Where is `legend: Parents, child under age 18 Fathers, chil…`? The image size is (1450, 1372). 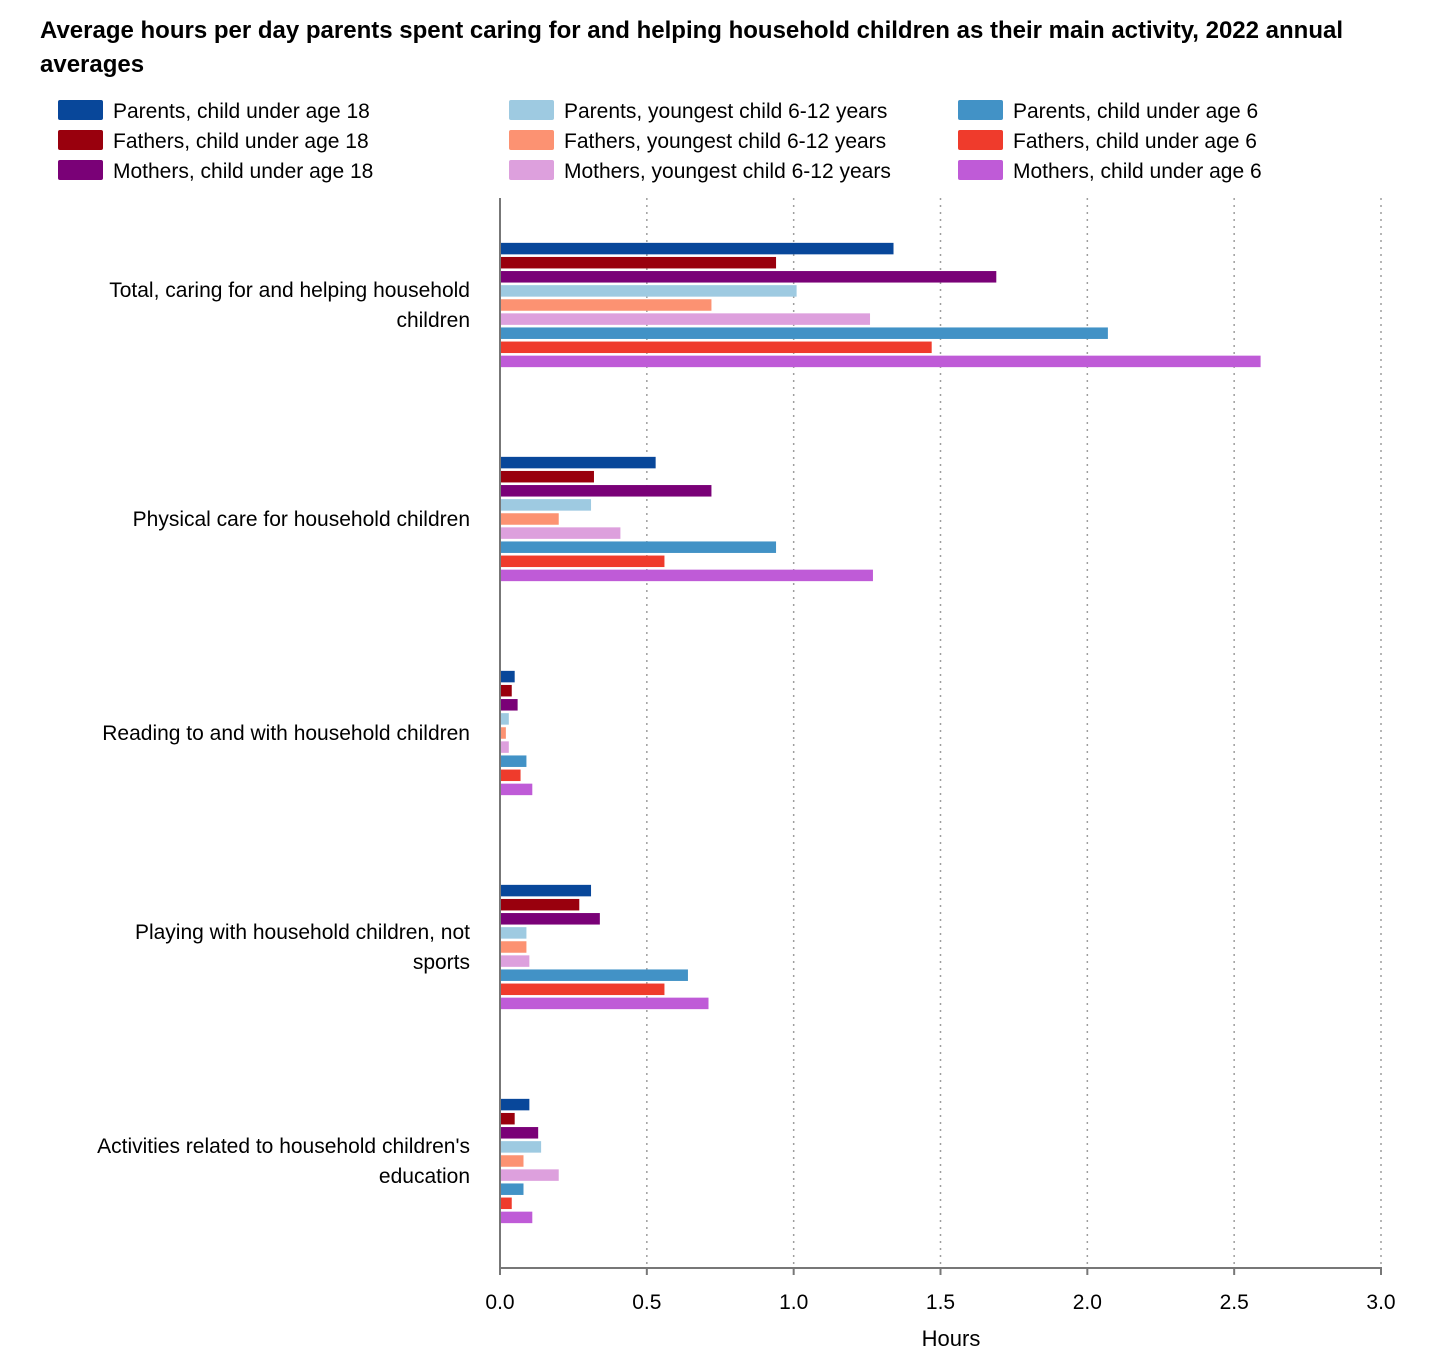 legend: Parents, child under age 18 Fathers, chil… is located at coordinates (660, 141).